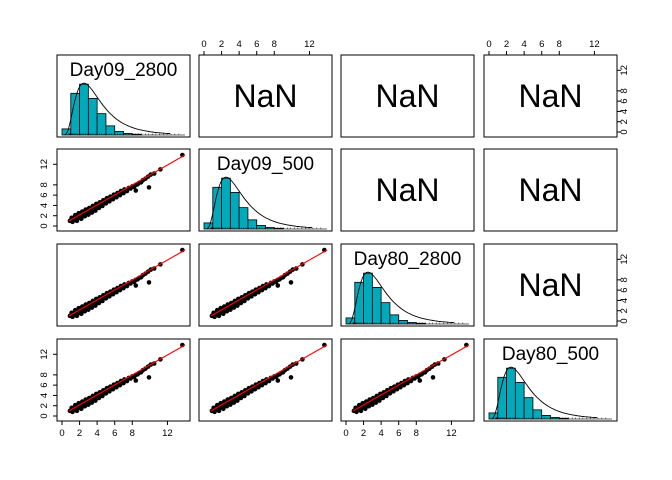  I want to click on variable-label-Day09_2800: Day09_2800, so click(124, 70).